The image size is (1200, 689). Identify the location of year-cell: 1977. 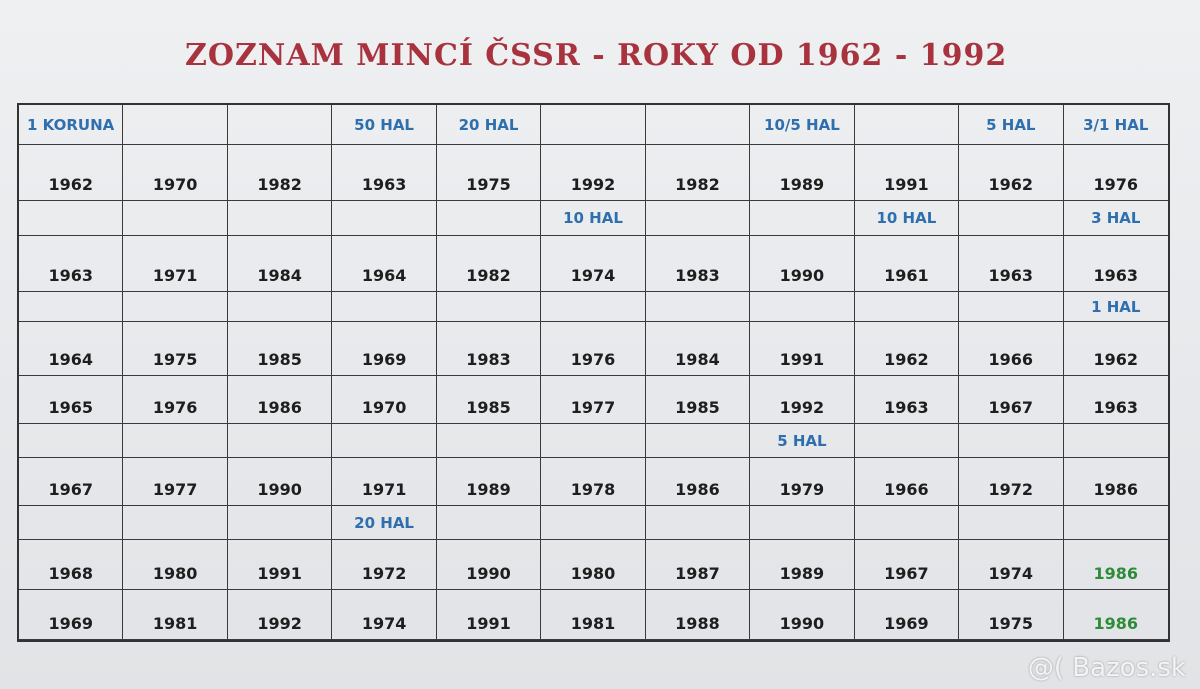
(593, 400).